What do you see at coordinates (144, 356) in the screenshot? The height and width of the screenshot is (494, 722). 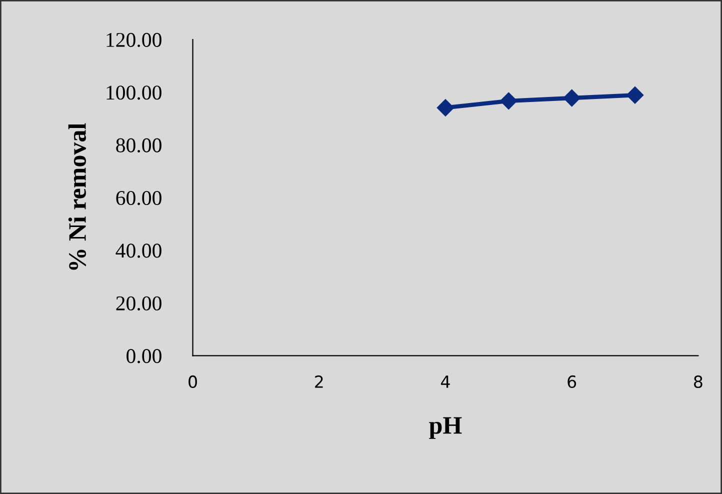 I see `y-tick-label: 0.00` at bounding box center [144, 356].